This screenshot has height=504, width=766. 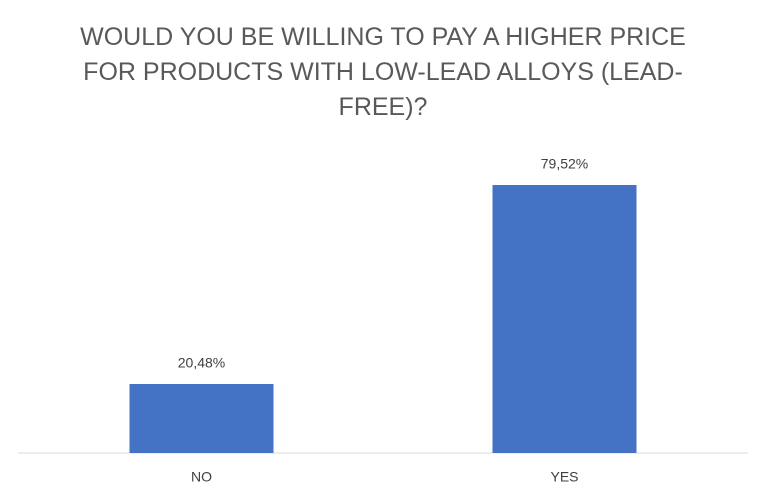 I want to click on x-tick-label: YES, so click(x=564, y=477).